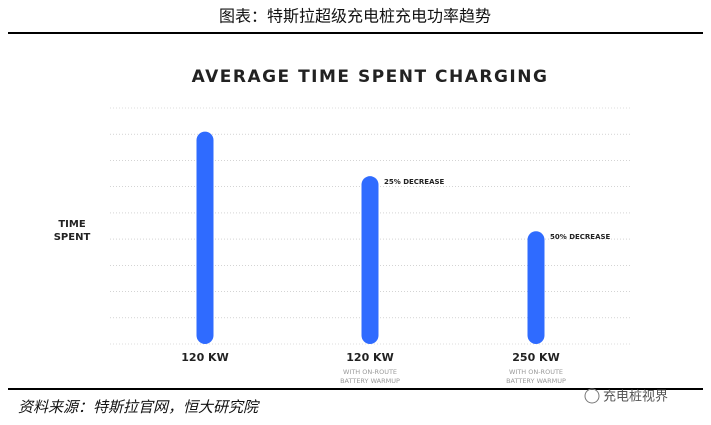 Image resolution: width=711 pixels, height=425 pixels. I want to click on y-axis-label: SPENT, so click(72, 237).